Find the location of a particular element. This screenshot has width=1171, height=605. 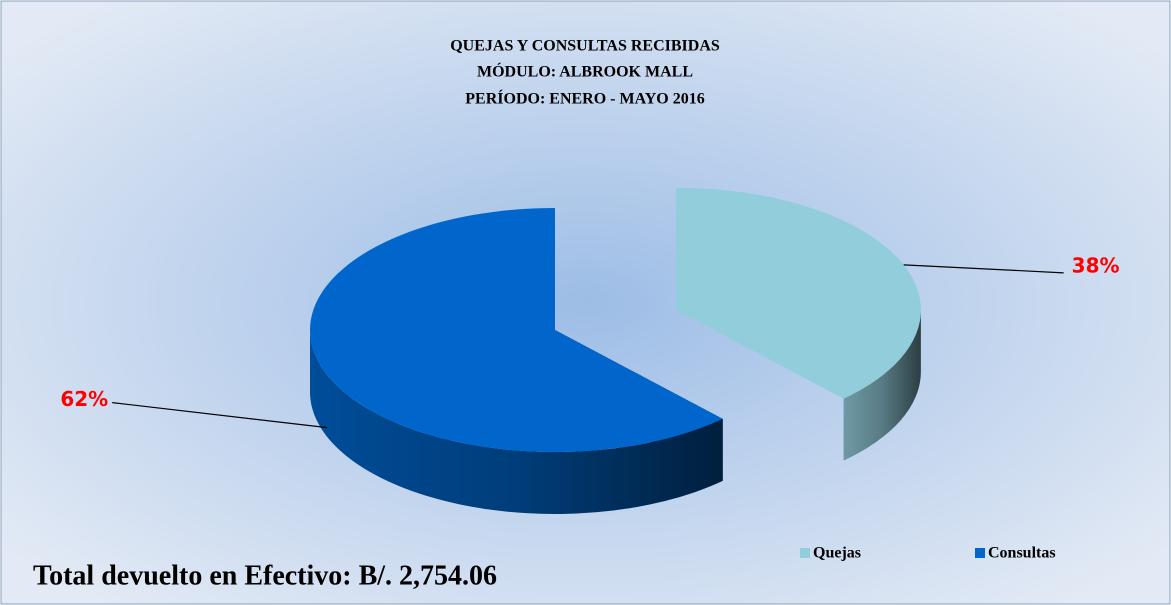

data-label: 38% is located at coordinates (1096, 265).